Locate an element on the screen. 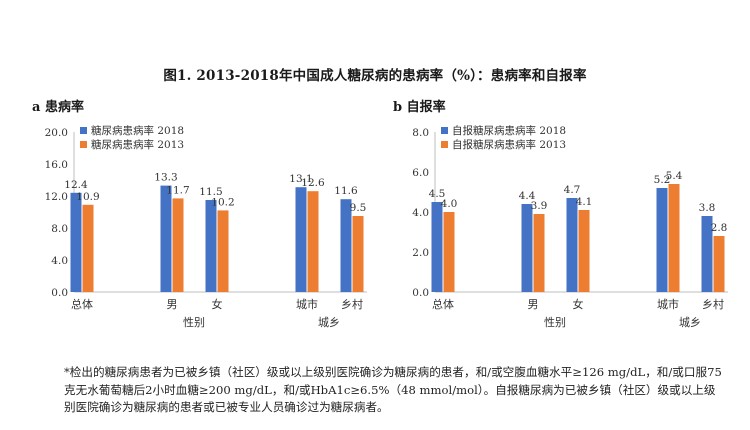 This screenshot has width=750, height=430. chart-a-value-label: 11.7 is located at coordinates (177, 190).